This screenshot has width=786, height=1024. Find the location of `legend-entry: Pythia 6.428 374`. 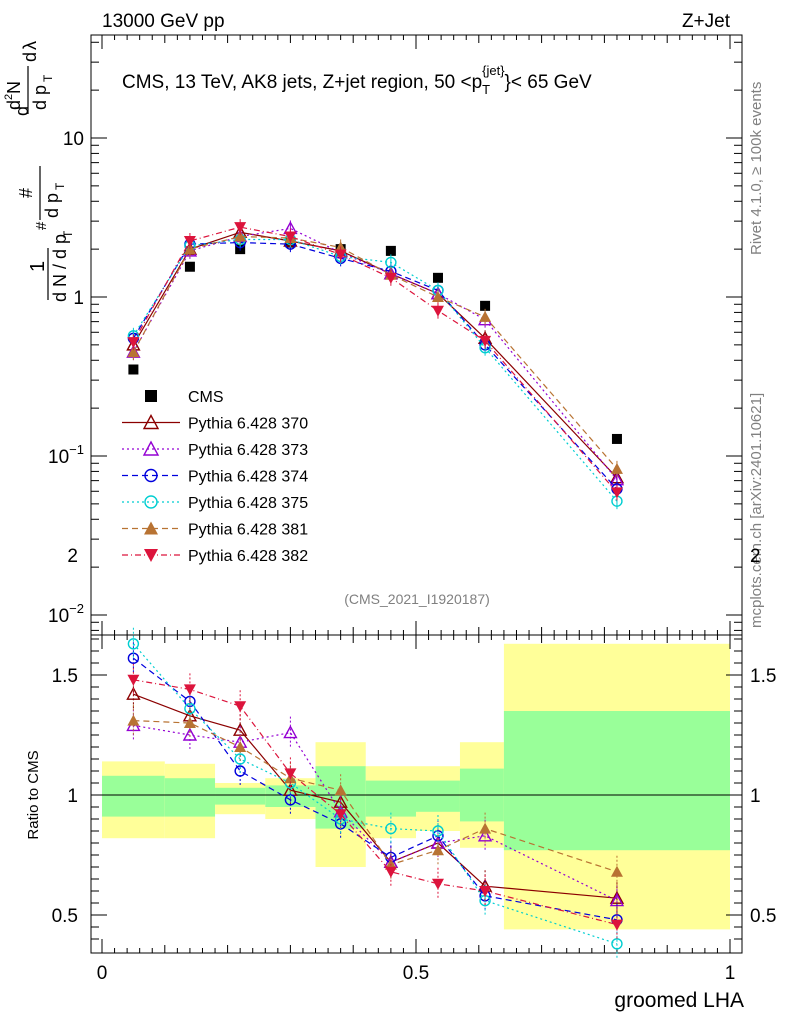

legend-entry: Pythia 6.428 374 is located at coordinates (215, 477).